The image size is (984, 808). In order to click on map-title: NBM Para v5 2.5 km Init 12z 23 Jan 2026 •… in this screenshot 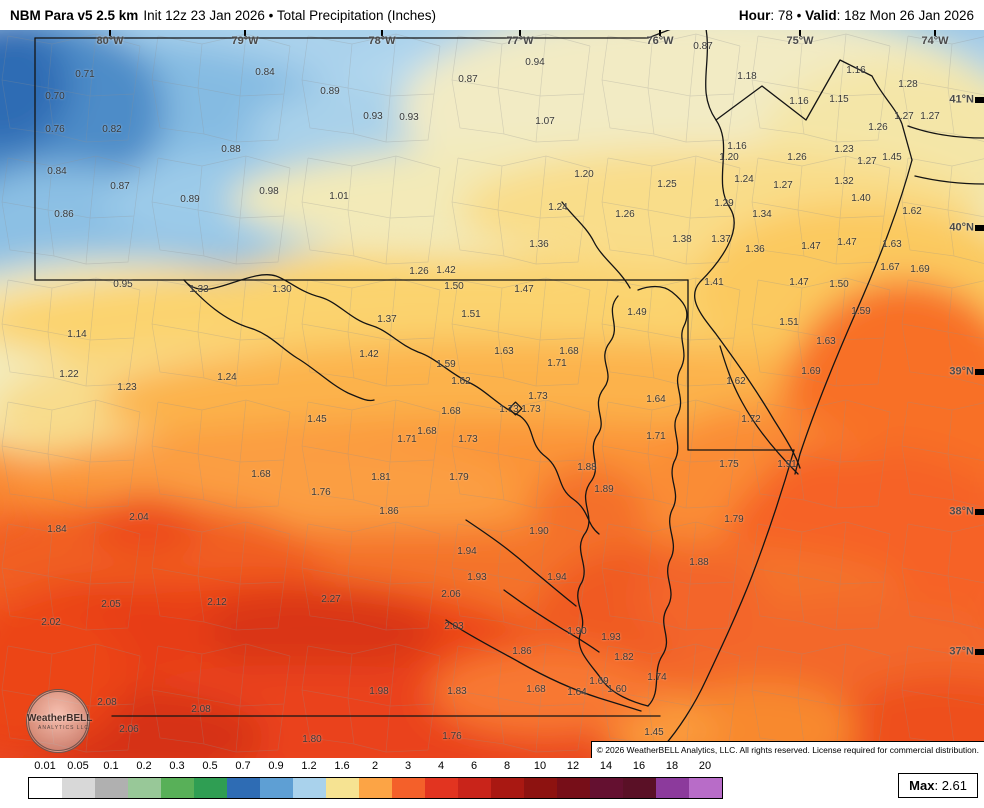, I will do `click(223, 15)`.